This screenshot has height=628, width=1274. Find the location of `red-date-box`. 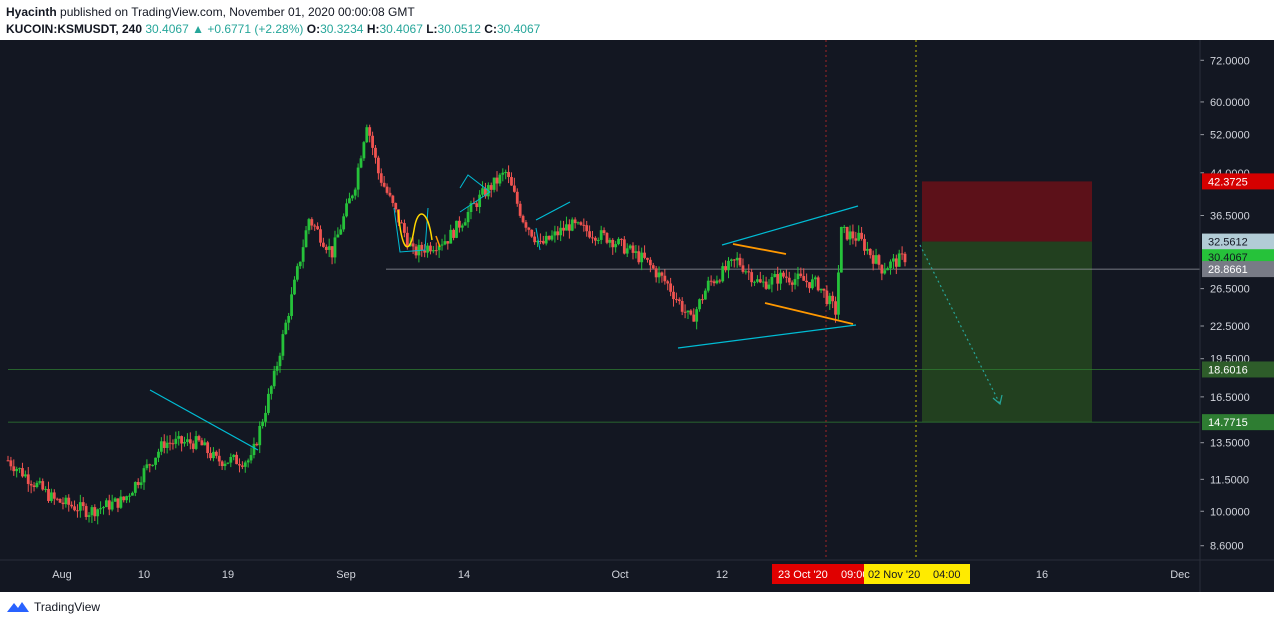

red-date-box is located at coordinates (818, 574).